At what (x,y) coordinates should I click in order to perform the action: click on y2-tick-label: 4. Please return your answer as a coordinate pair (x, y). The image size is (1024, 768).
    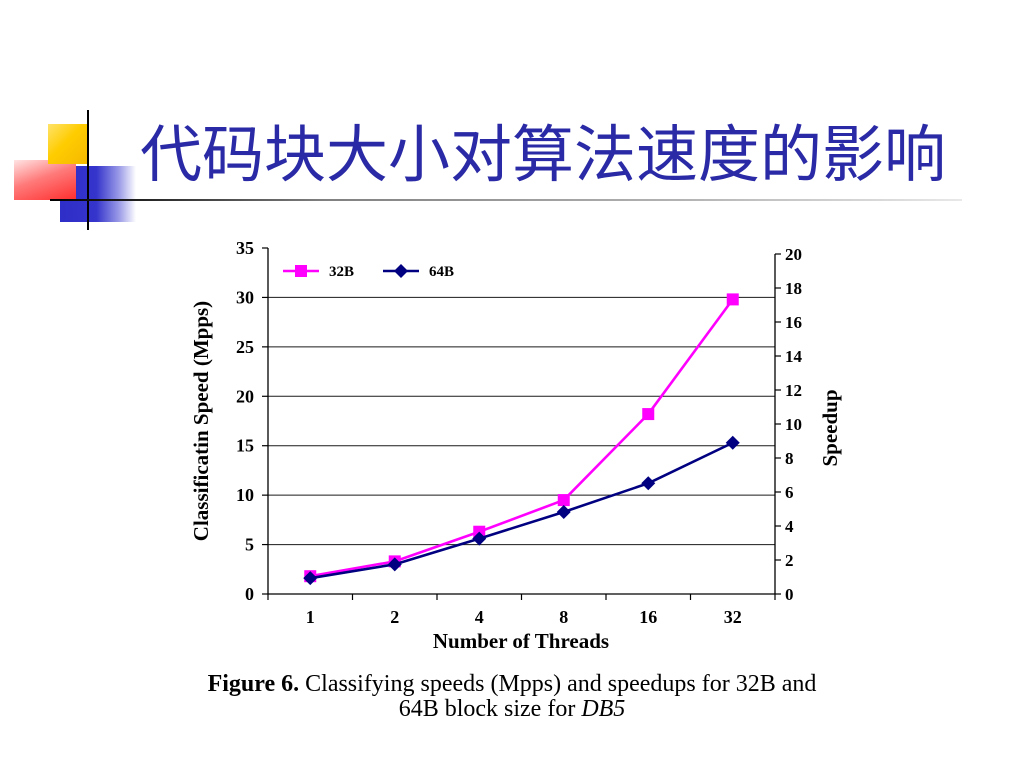
    Looking at the image, I should click on (789, 526).